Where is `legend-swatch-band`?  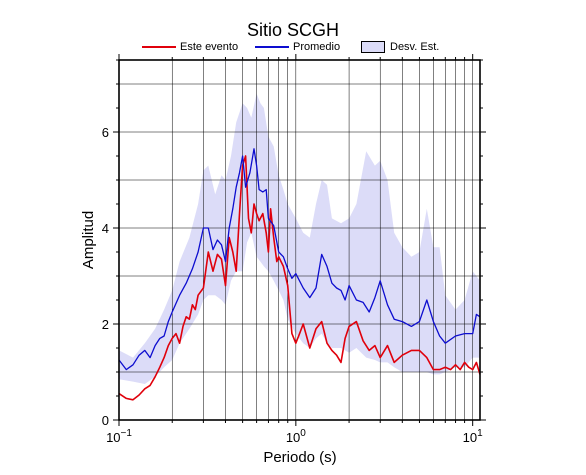
legend-swatch-band is located at coordinates (373, 47).